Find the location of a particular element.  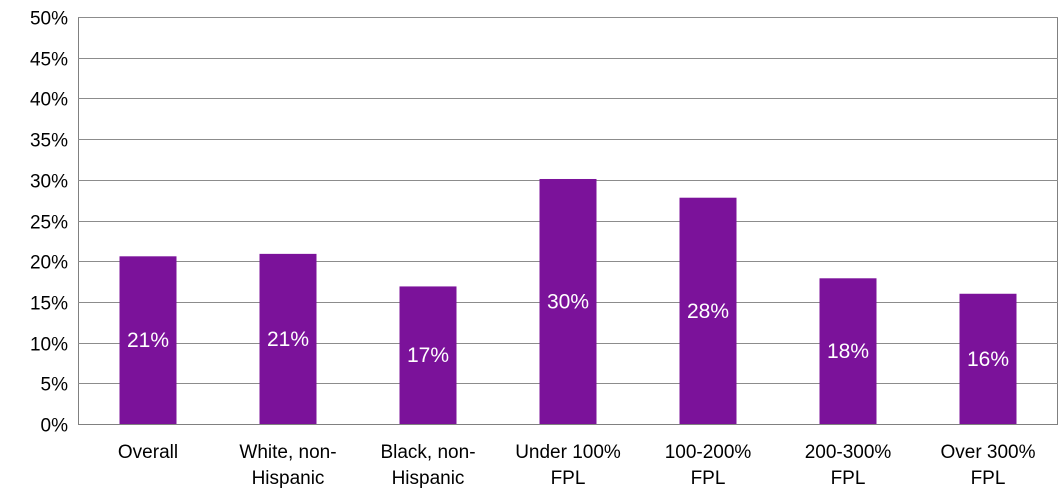

bar-data-label: 18% is located at coordinates (848, 351).